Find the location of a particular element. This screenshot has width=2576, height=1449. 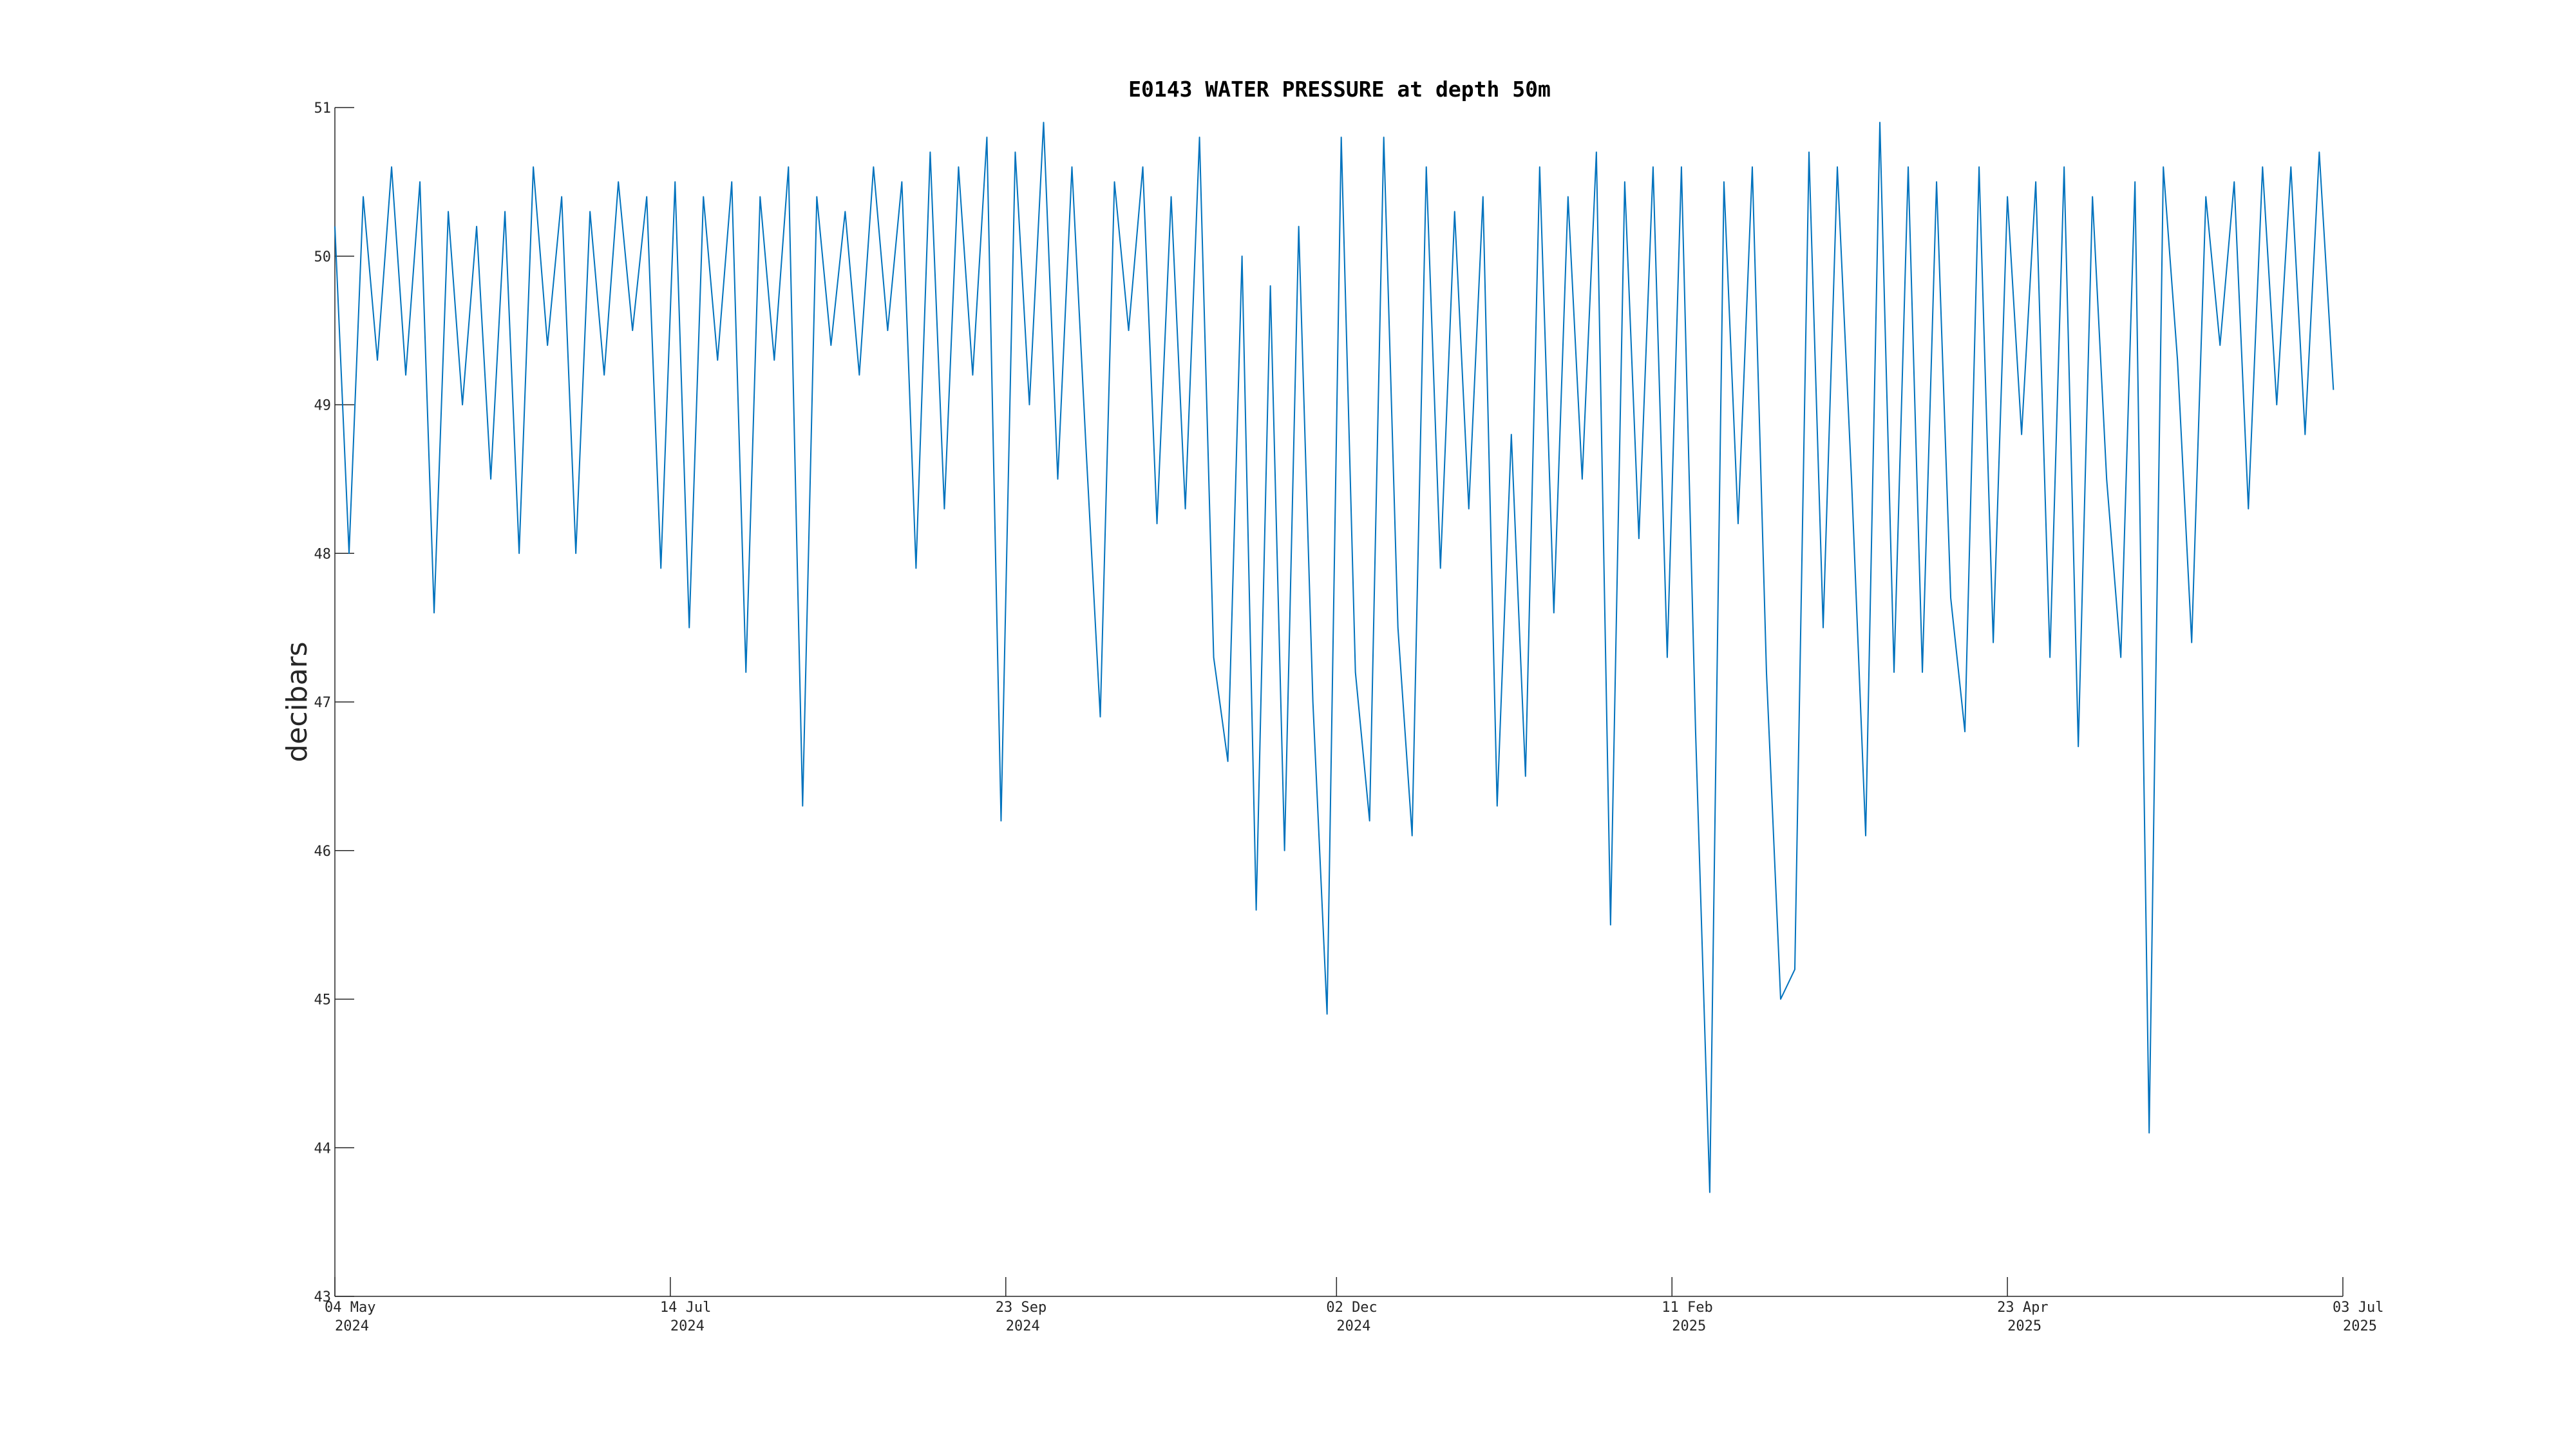

x-tick-label: 04 May is located at coordinates (350, 1308).